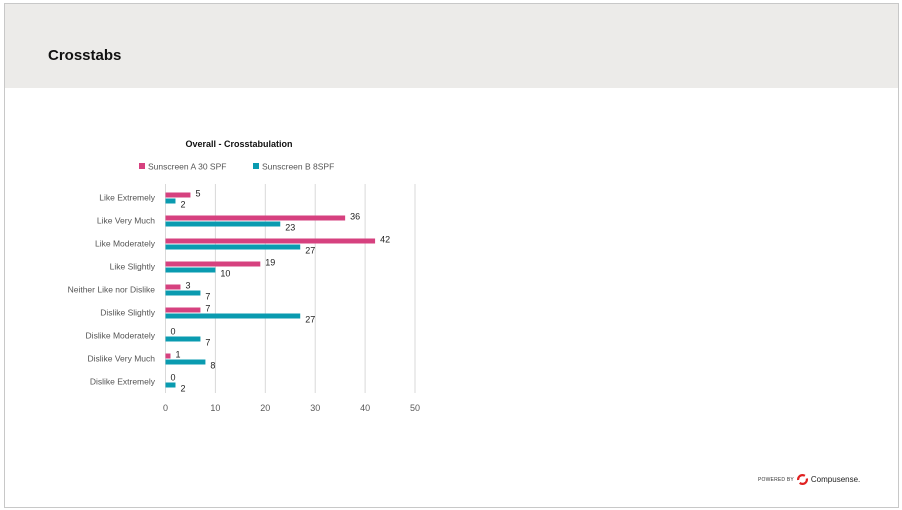 The width and height of the screenshot is (902, 510). I want to click on legend-label: Sunscreen B 8SPF, so click(298, 167).